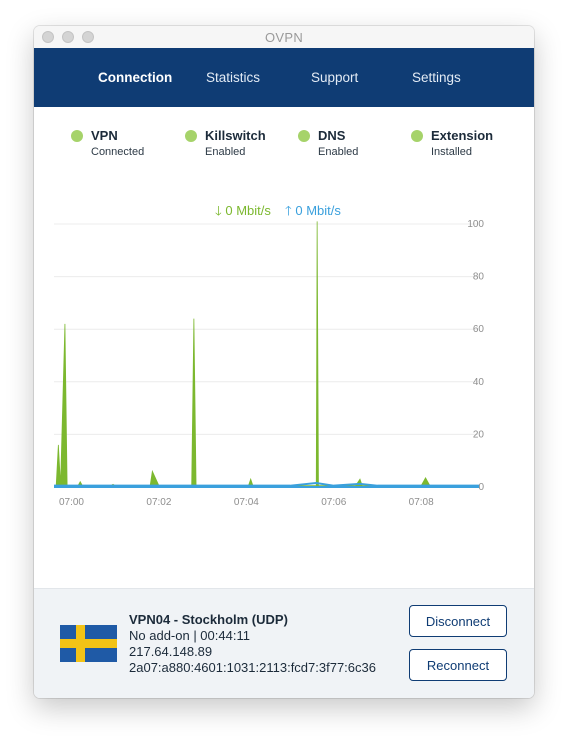 The width and height of the screenshot is (568, 740). I want to click on download-speed: 🡓 0 Mbit/s, so click(243, 213).